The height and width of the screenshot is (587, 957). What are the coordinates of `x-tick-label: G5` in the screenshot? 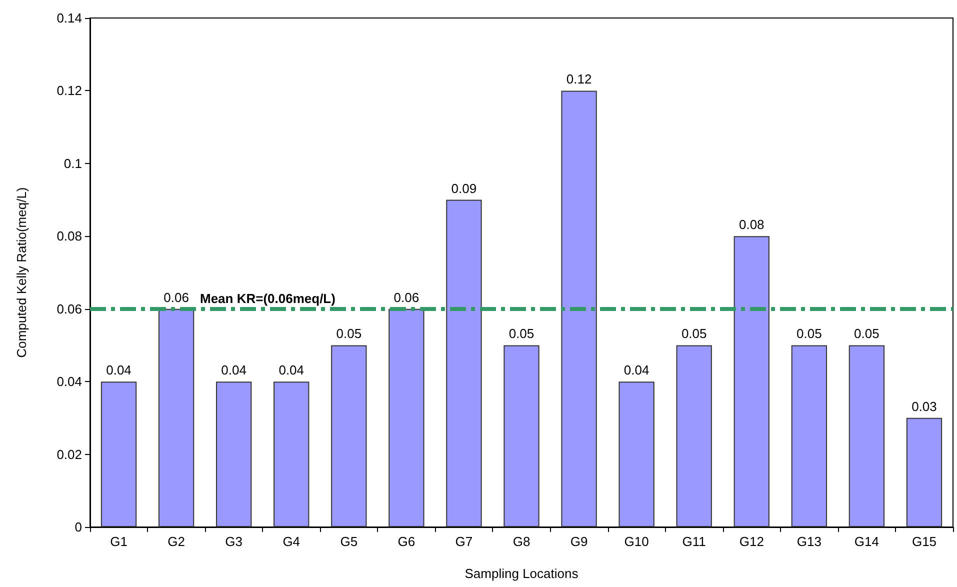 It's located at (349, 541).